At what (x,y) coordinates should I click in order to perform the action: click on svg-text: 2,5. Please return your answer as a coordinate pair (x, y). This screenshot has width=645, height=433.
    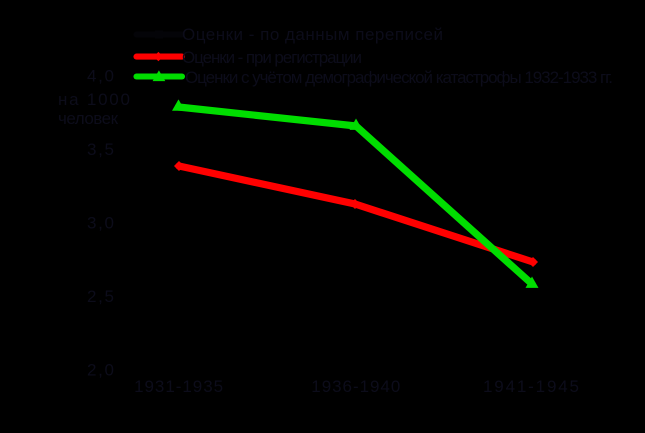
    Looking at the image, I should click on (100, 296).